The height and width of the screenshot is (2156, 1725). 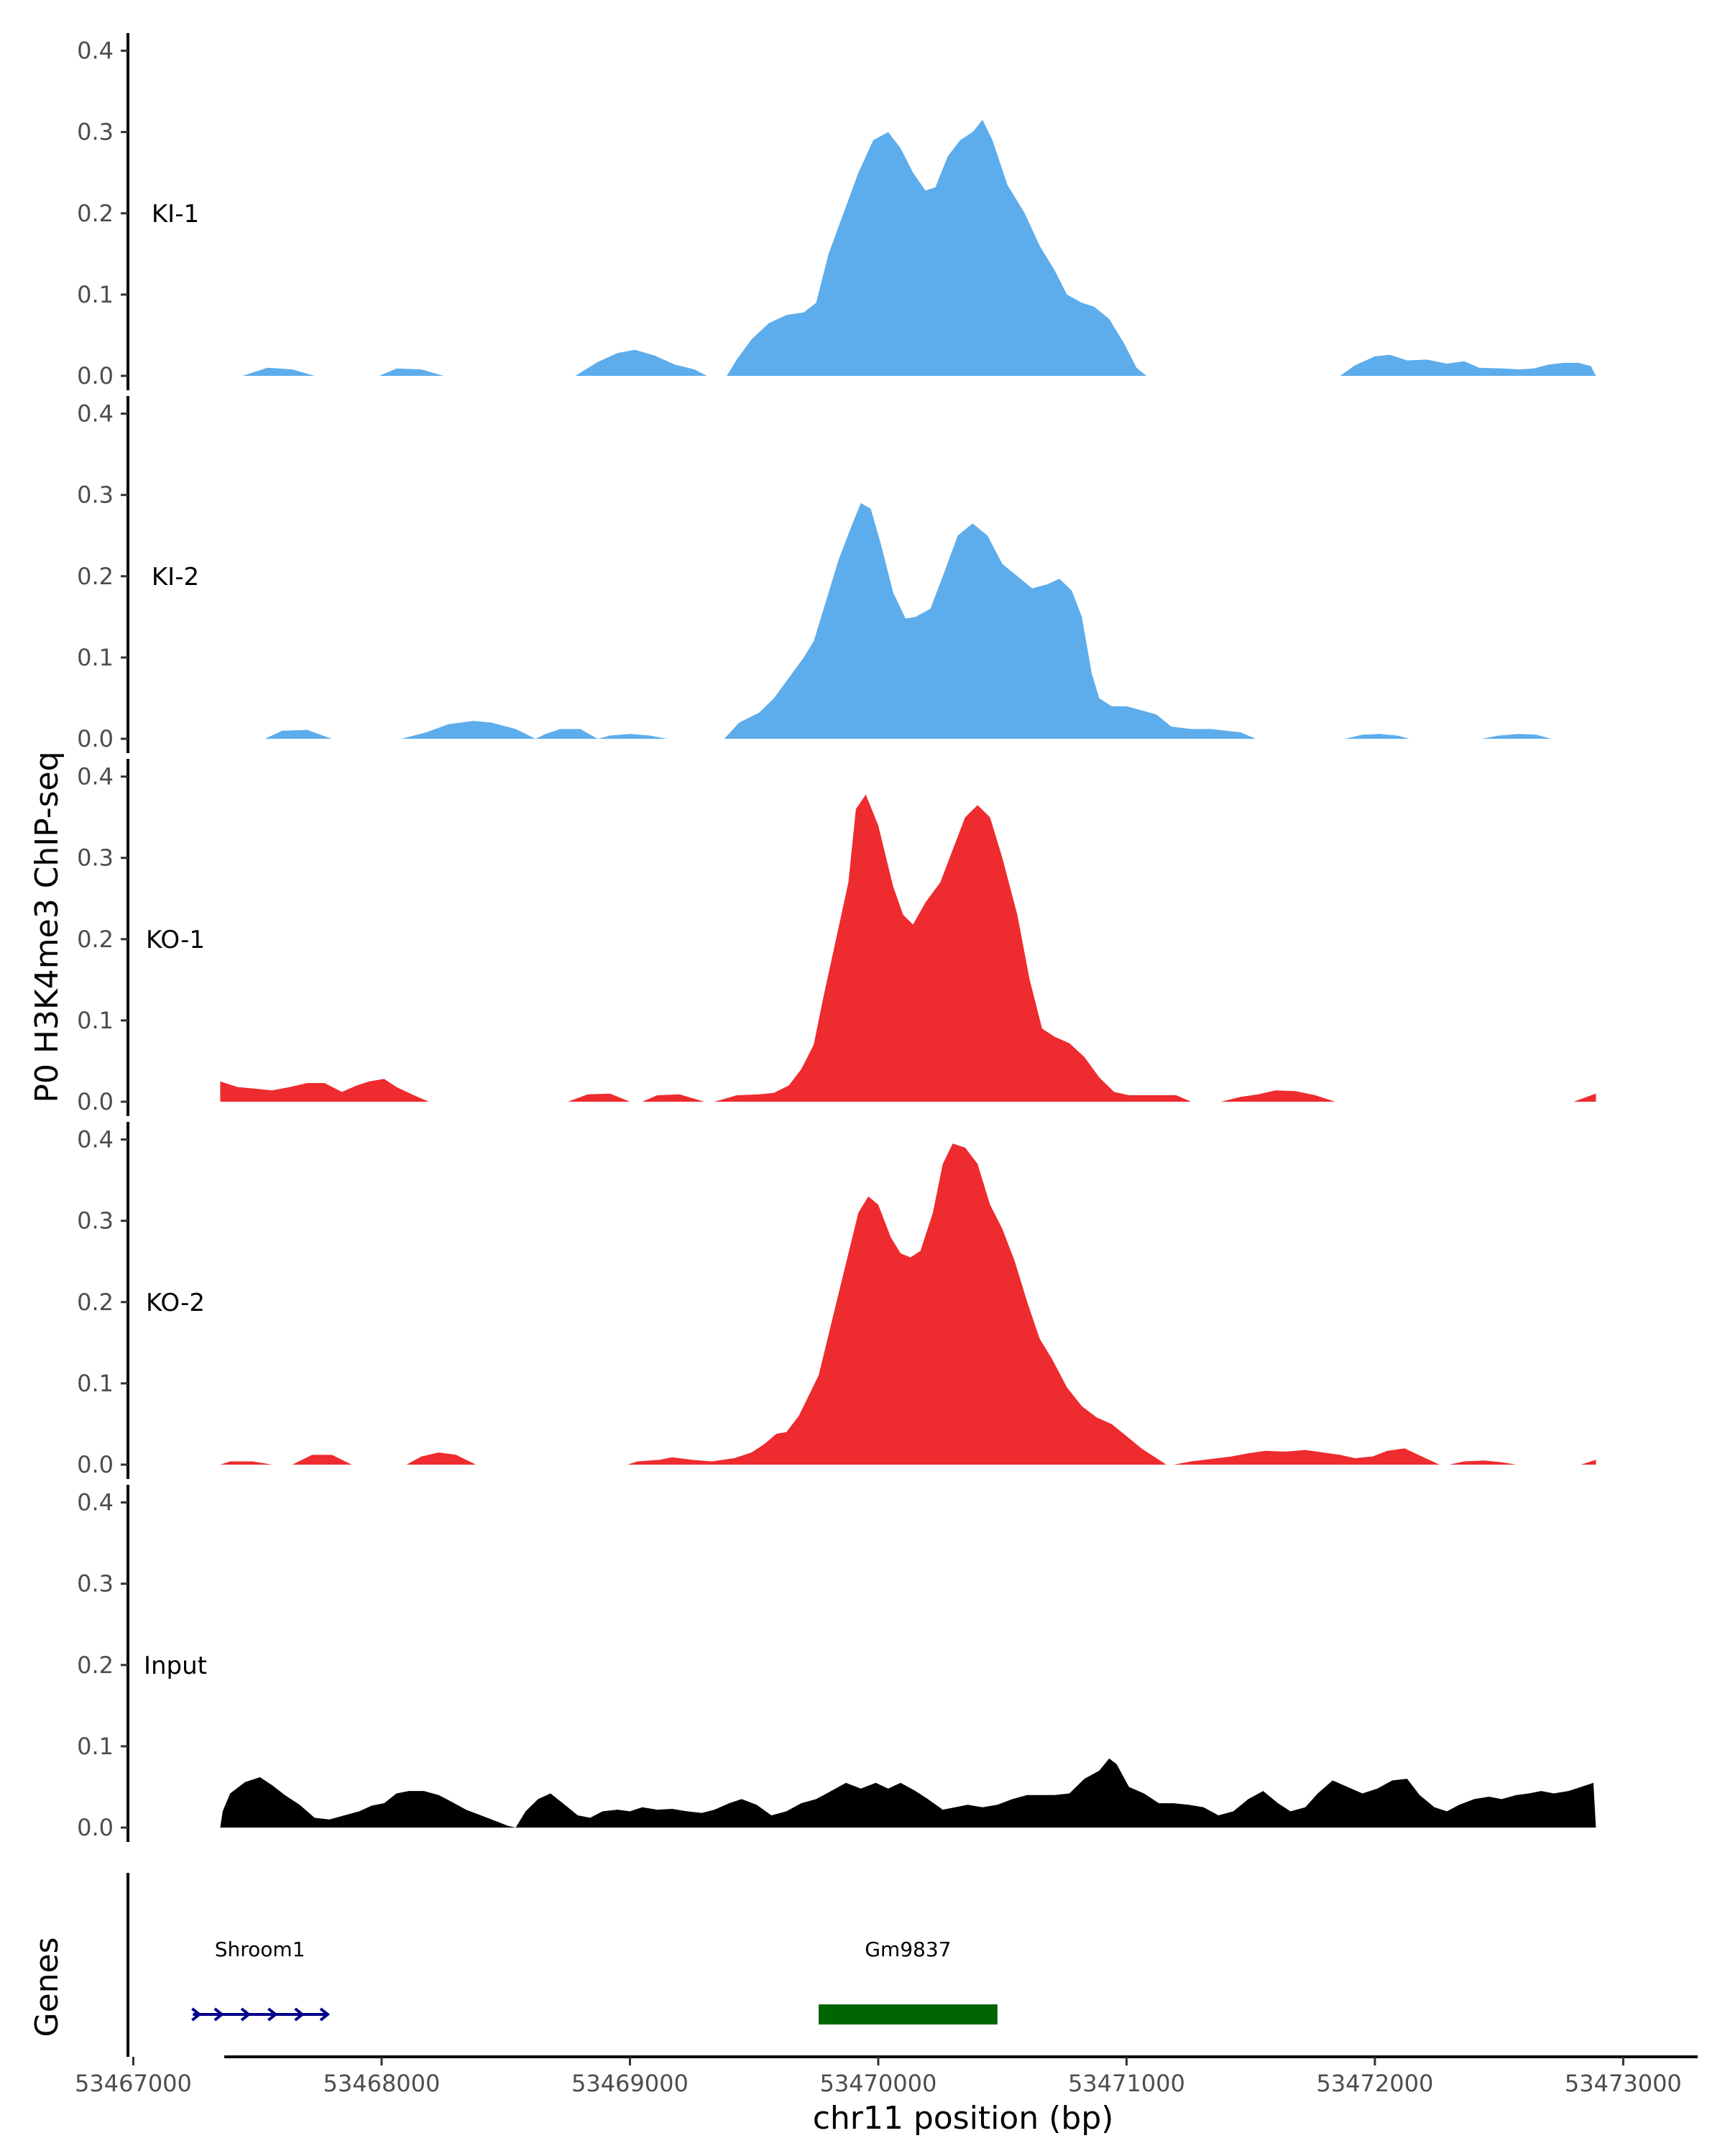 What do you see at coordinates (175, 940) in the screenshot?
I see `track-label: KO-1` at bounding box center [175, 940].